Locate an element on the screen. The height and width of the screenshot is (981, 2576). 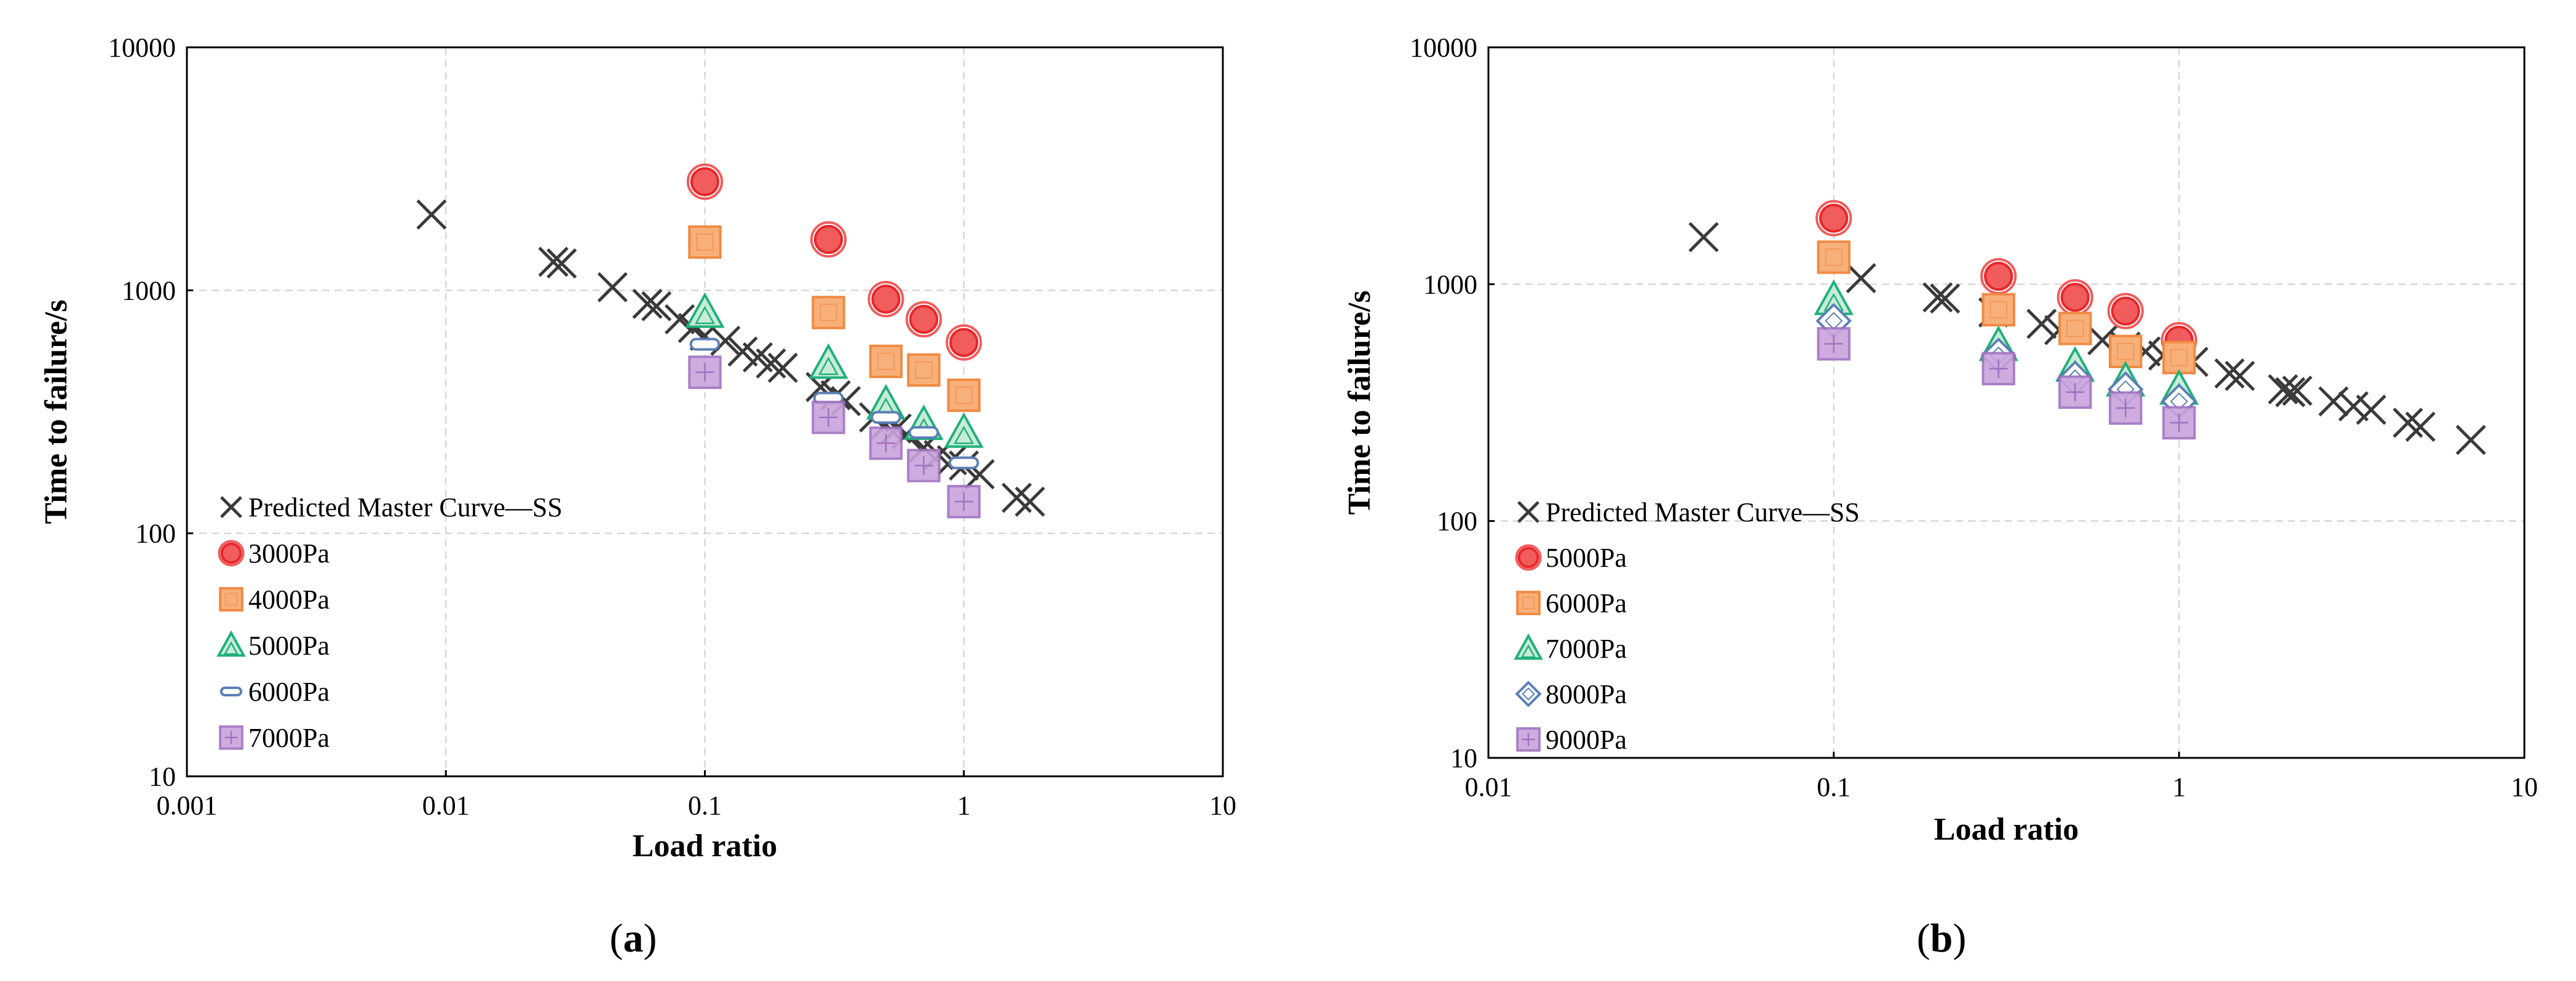
panel-a-y-tick-label: 100 is located at coordinates (155, 534).